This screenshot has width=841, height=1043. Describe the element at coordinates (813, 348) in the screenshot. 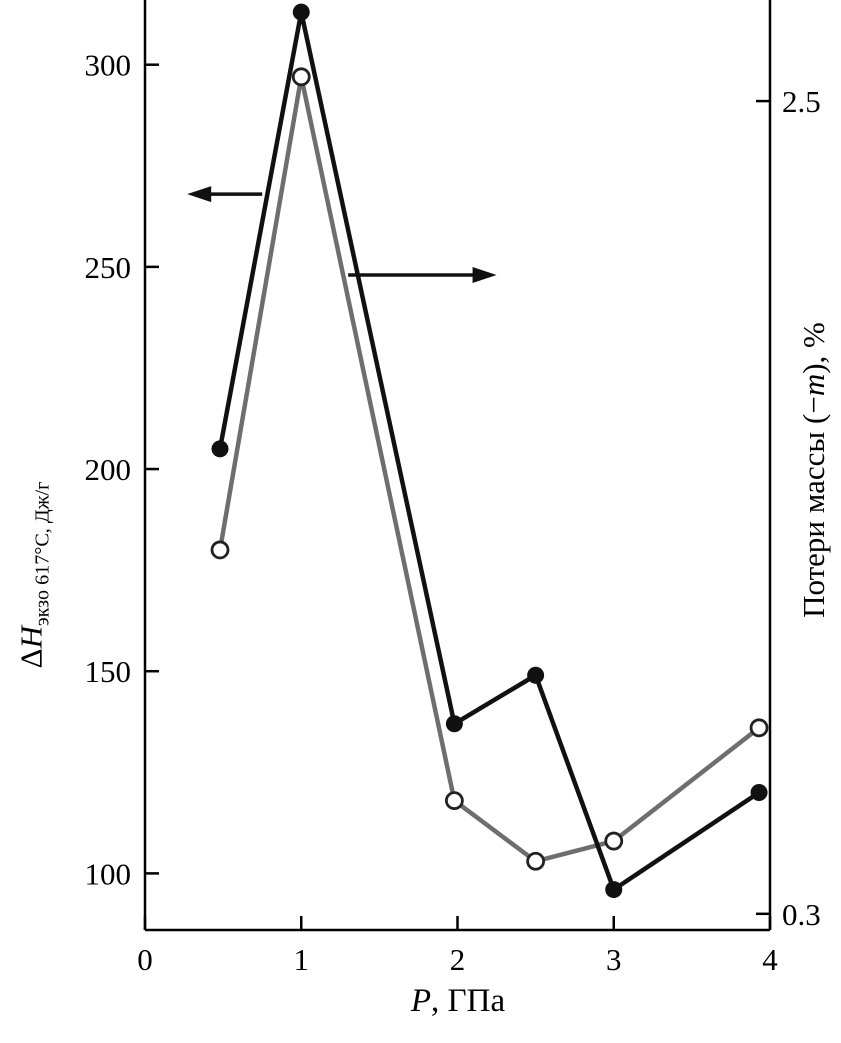

I see `right-axis-label-post: ), %` at that location.